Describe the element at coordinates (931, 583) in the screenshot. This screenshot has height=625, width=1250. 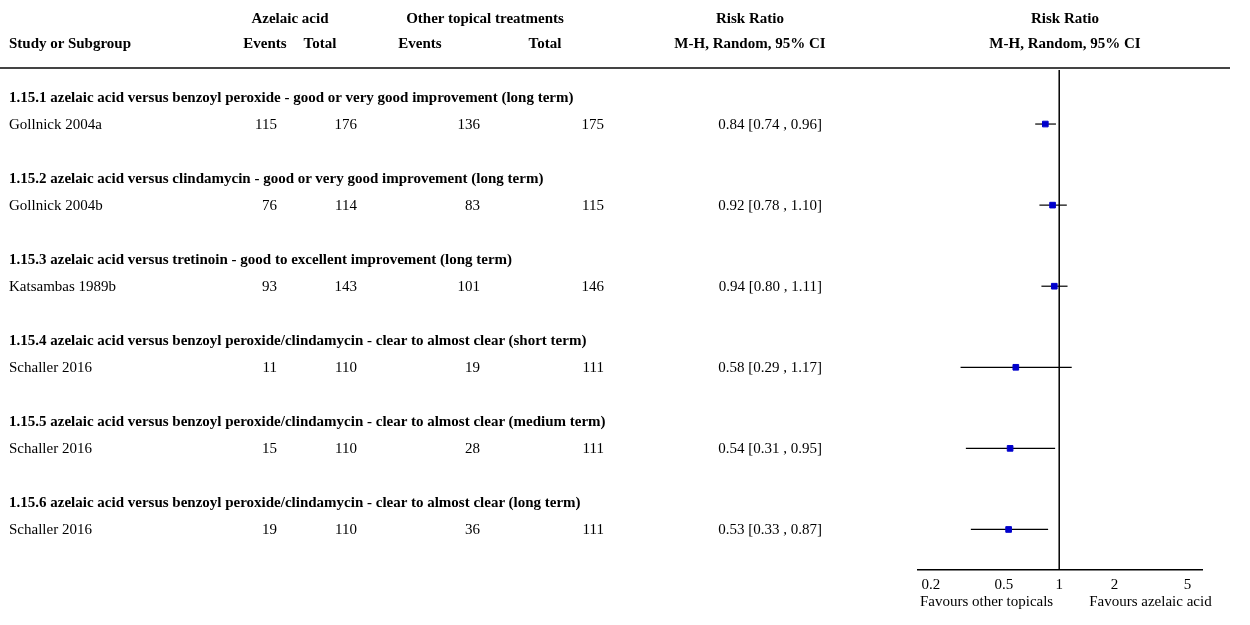
I see `x-tick-label: 0.2` at that location.